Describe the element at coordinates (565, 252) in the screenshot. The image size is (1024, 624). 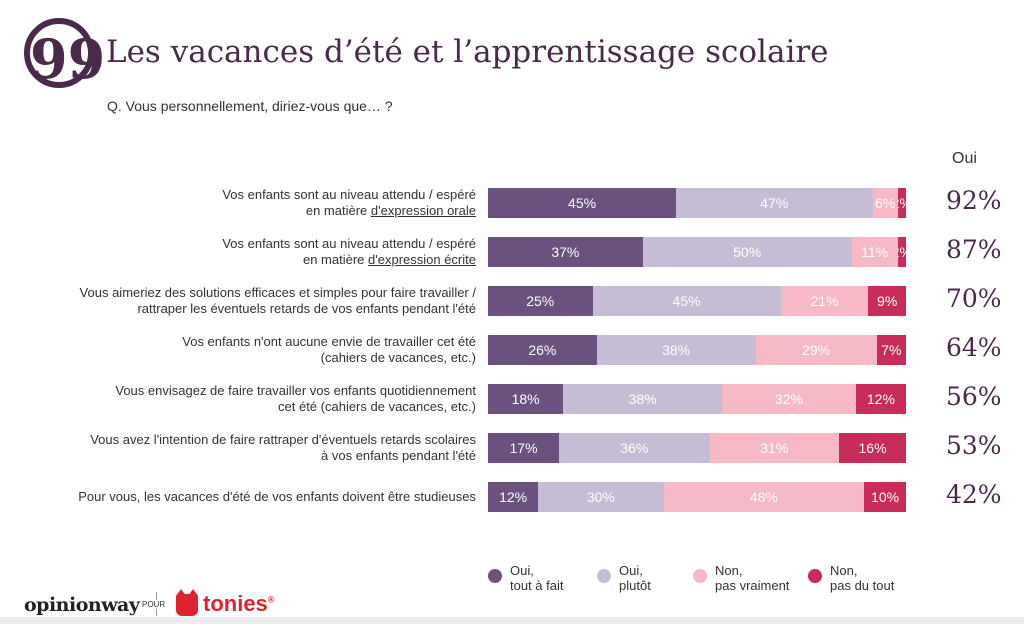
I see `bar-segment-tout-a-fait: 37%` at that location.